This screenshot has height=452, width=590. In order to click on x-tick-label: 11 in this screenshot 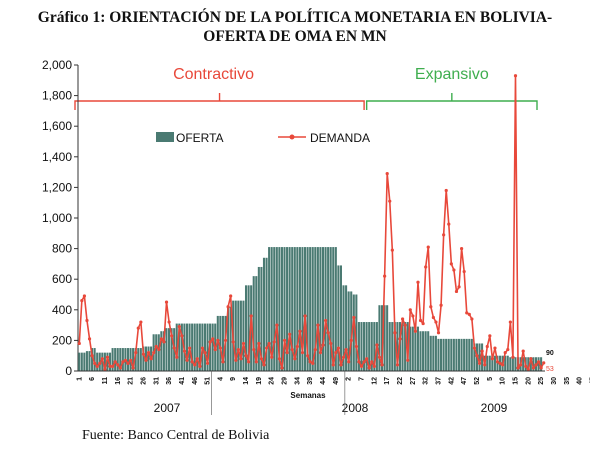, I will do `click(105, 381)`.